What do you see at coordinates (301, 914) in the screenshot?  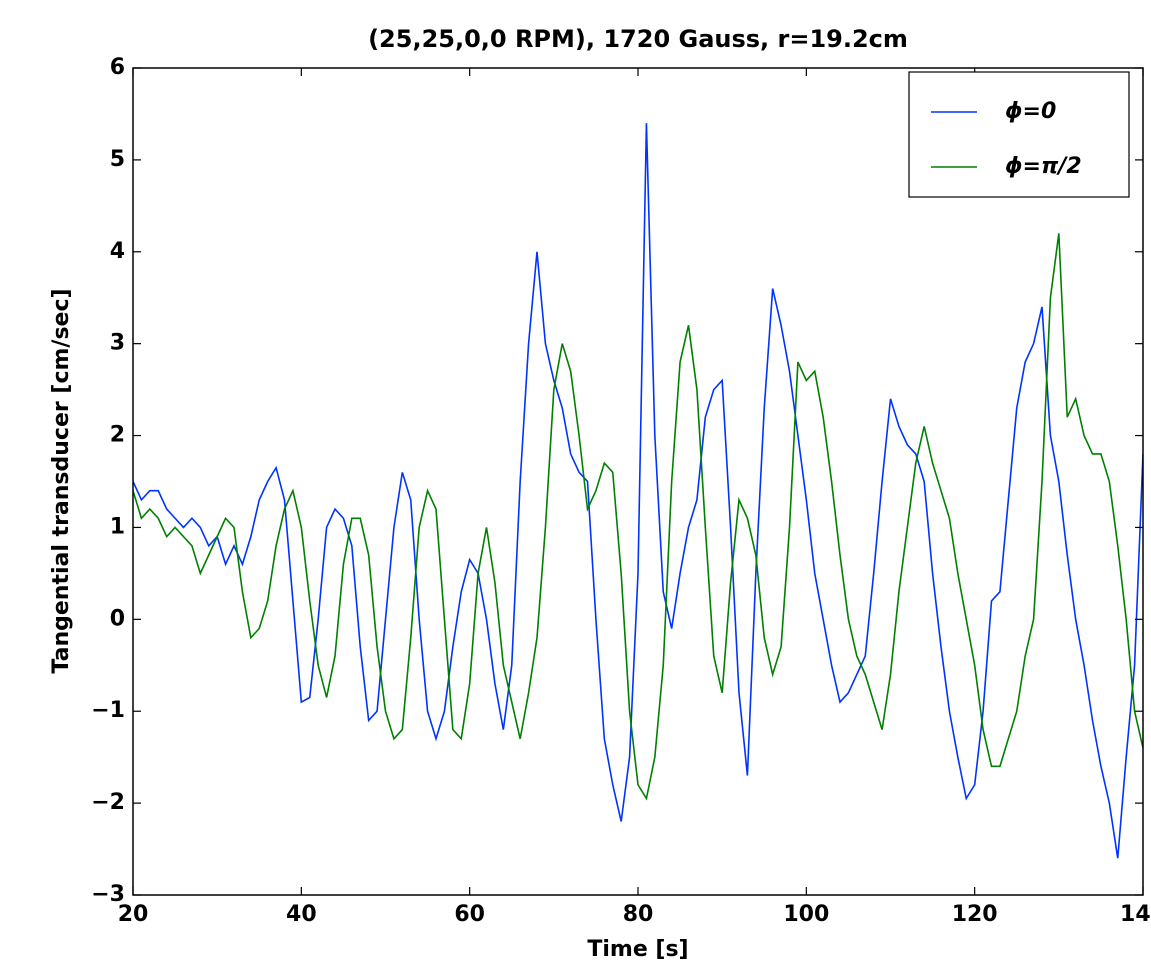 I see `x-tick-label: 40` at bounding box center [301, 914].